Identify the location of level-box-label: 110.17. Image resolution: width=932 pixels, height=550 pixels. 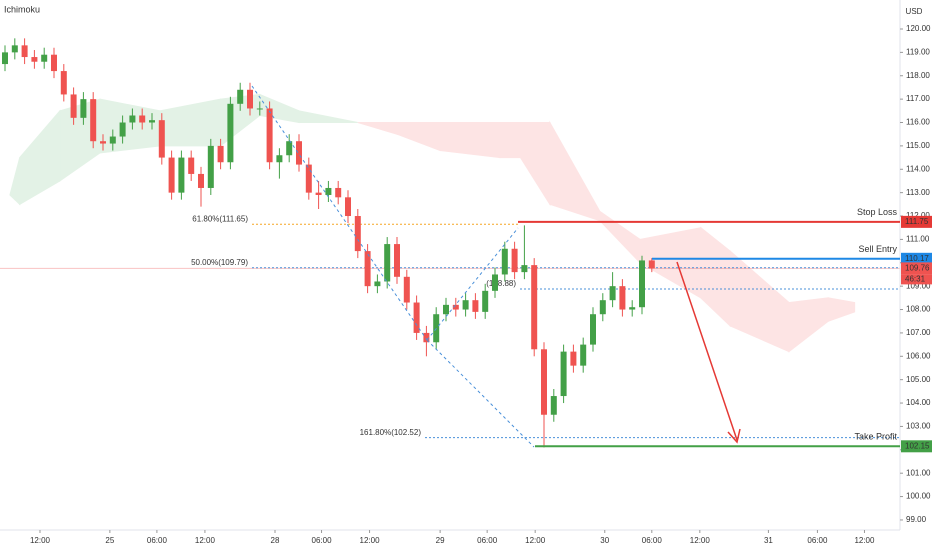
(917, 258).